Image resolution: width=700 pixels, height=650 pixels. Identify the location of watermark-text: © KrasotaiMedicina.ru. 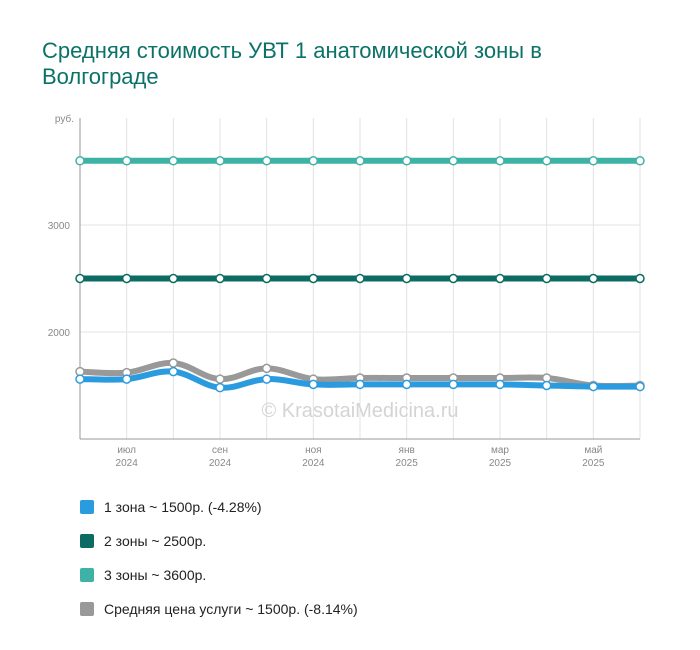
(359, 411).